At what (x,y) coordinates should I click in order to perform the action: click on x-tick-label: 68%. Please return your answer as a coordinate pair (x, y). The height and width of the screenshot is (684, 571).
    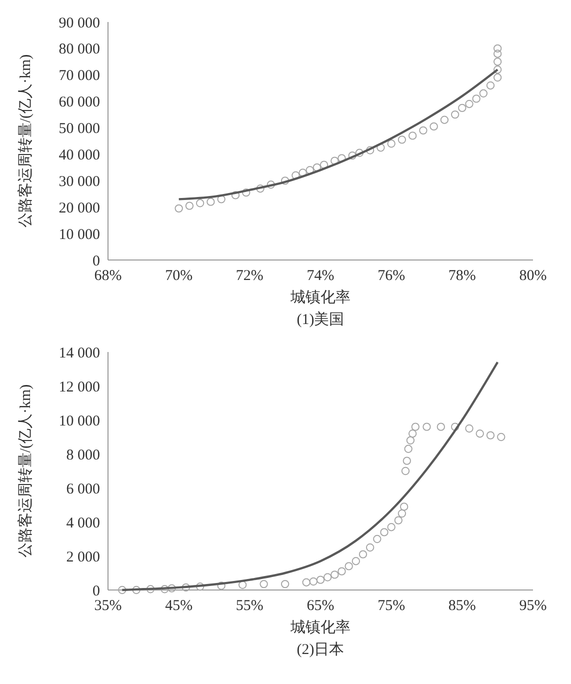
    Looking at the image, I should click on (108, 276).